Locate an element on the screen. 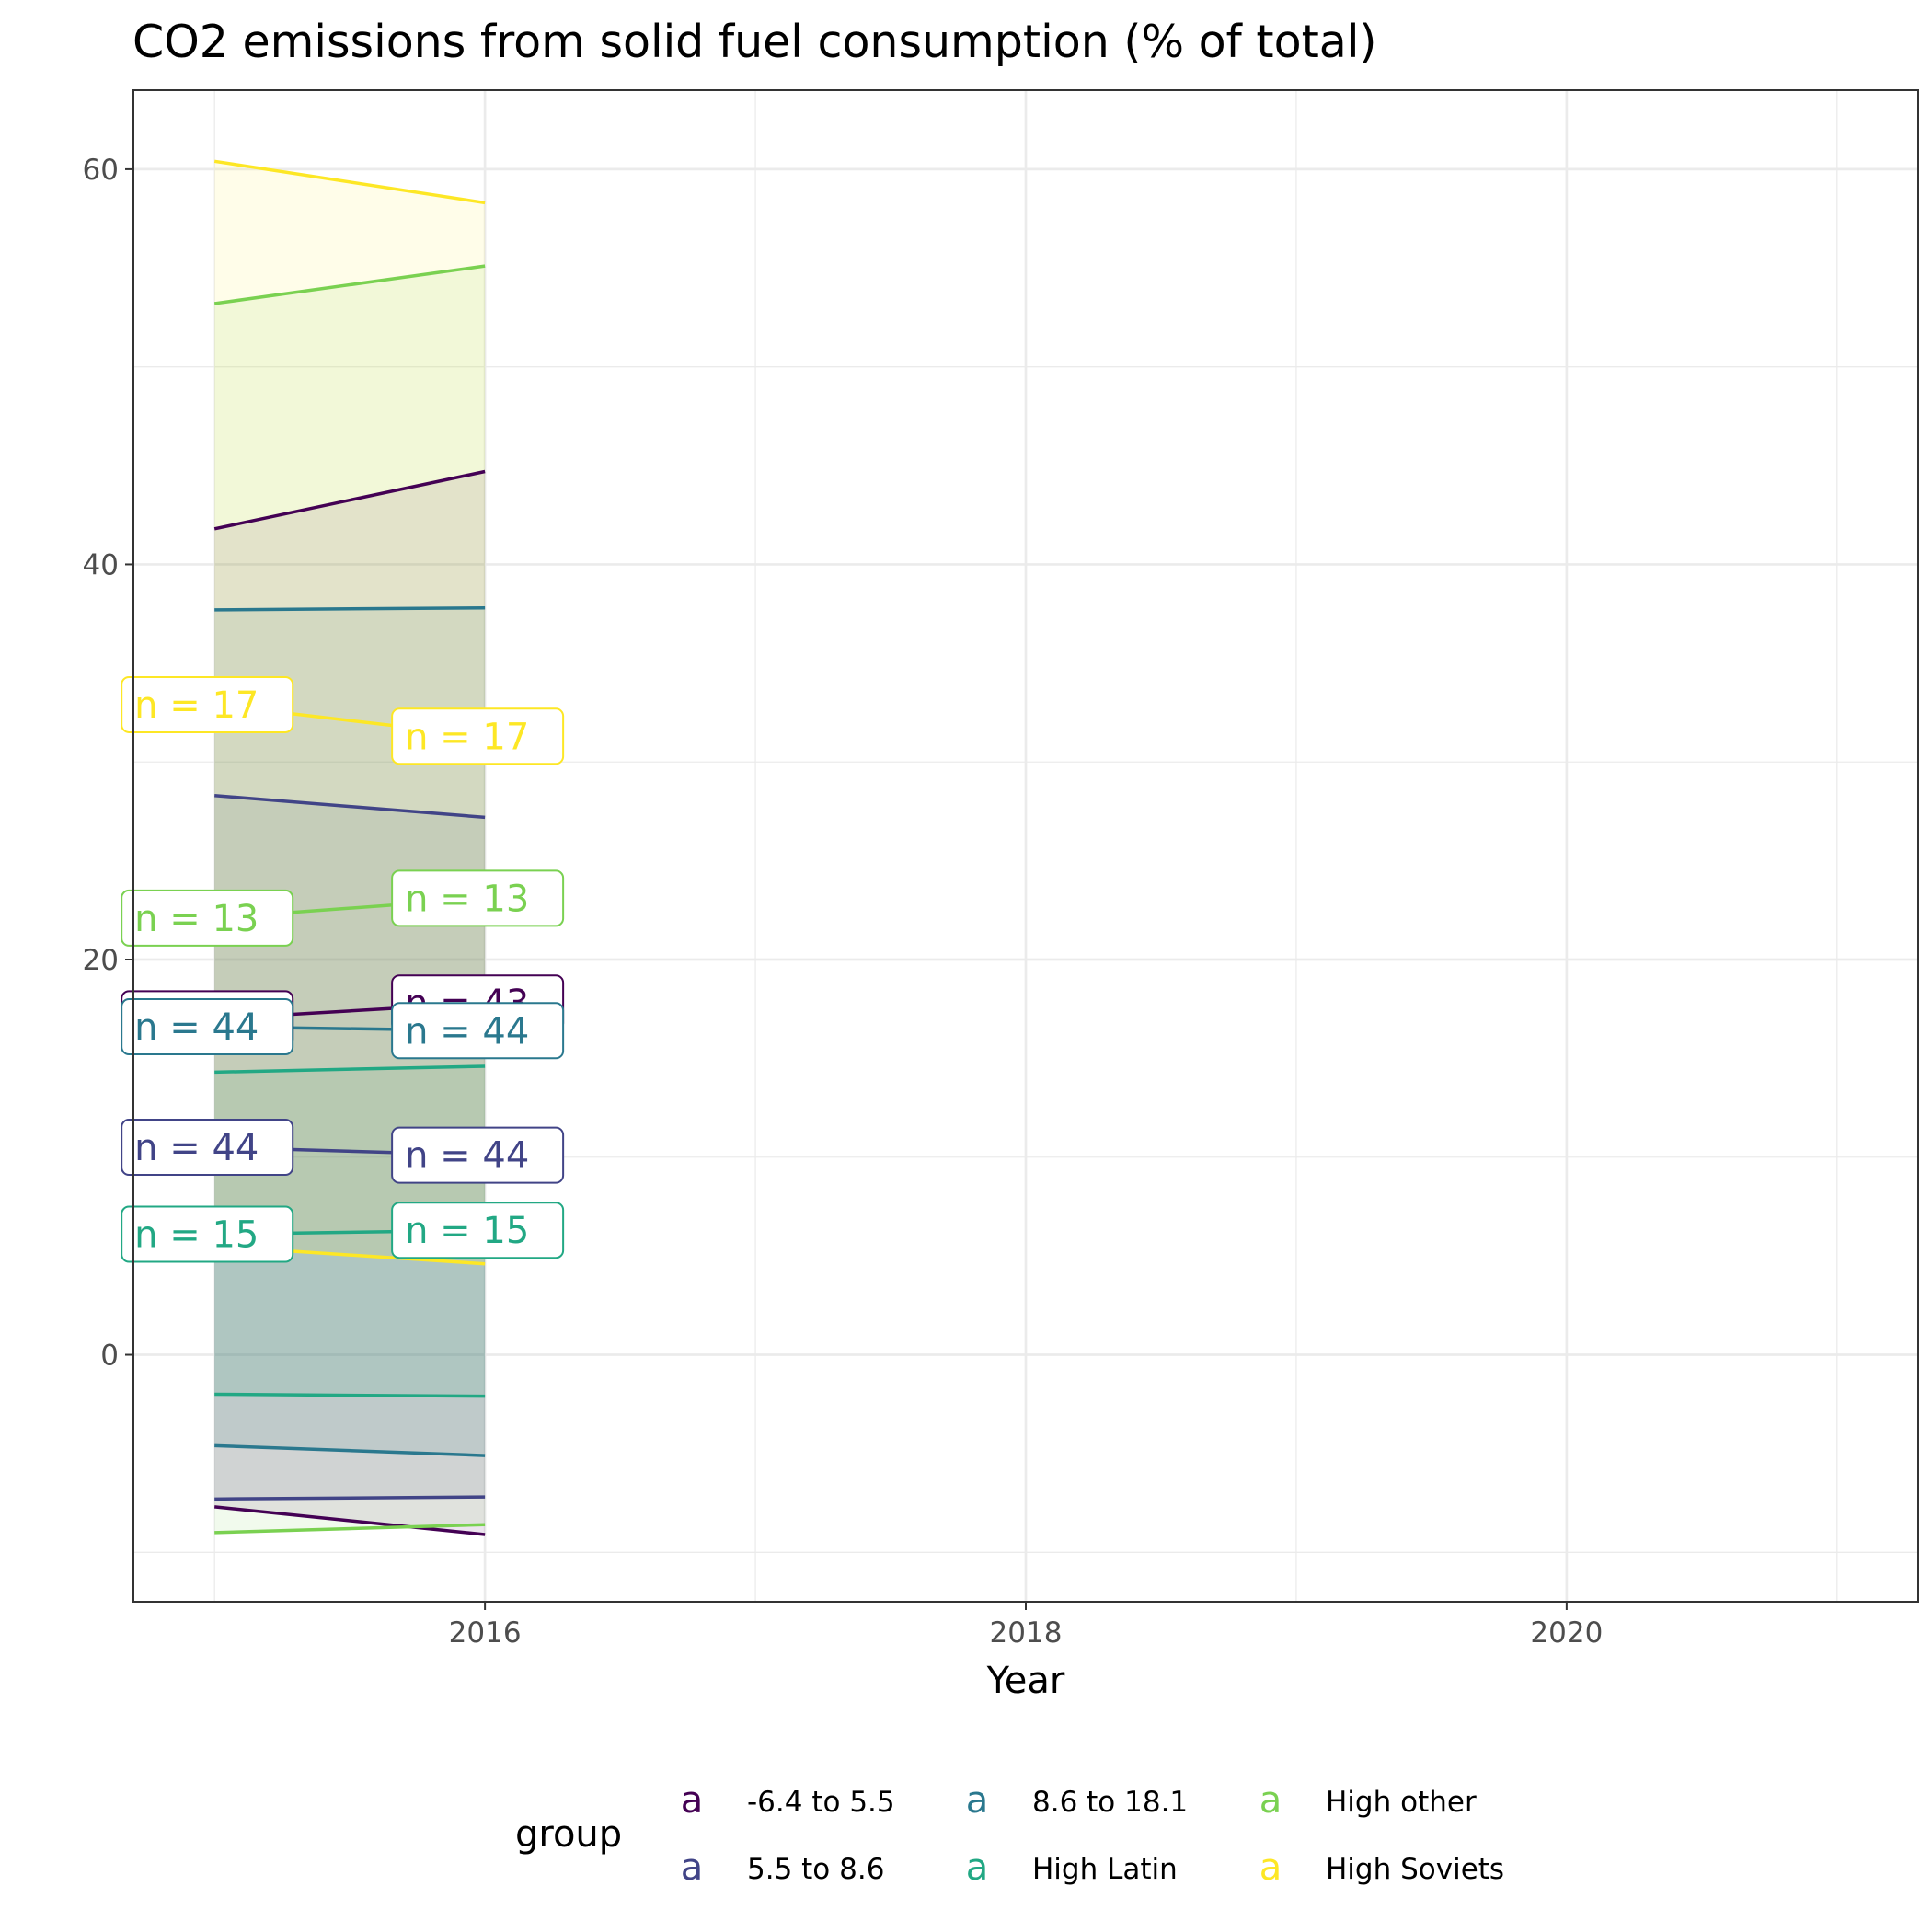 The width and height of the screenshot is (1932, 1932). legend-item: a High Soviets is located at coordinates (1381, 1867).